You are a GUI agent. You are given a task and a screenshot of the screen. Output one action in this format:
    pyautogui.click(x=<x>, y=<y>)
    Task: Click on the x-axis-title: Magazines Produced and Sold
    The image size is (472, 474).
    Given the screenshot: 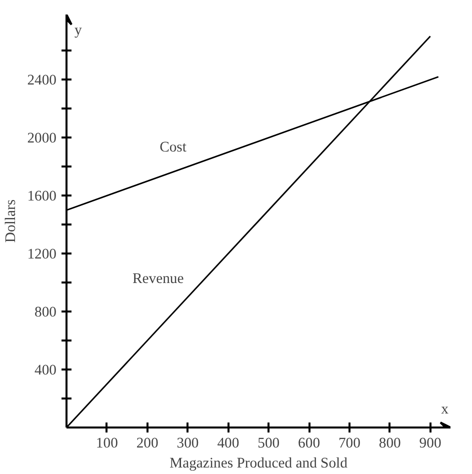 What is the action you would take?
    pyautogui.click(x=259, y=464)
    